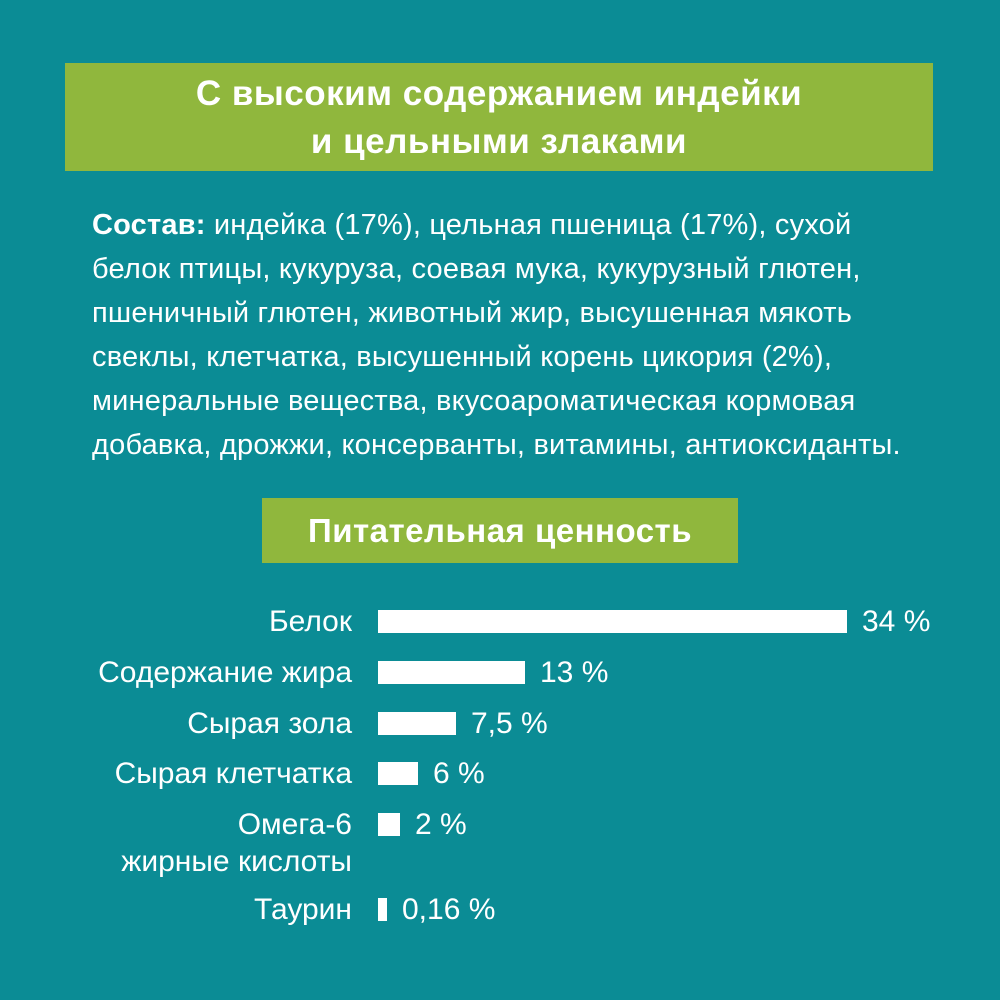  What do you see at coordinates (500, 843) in the screenshot?
I see `chart-row: Омега-6 жирные кислоты 2 %` at bounding box center [500, 843].